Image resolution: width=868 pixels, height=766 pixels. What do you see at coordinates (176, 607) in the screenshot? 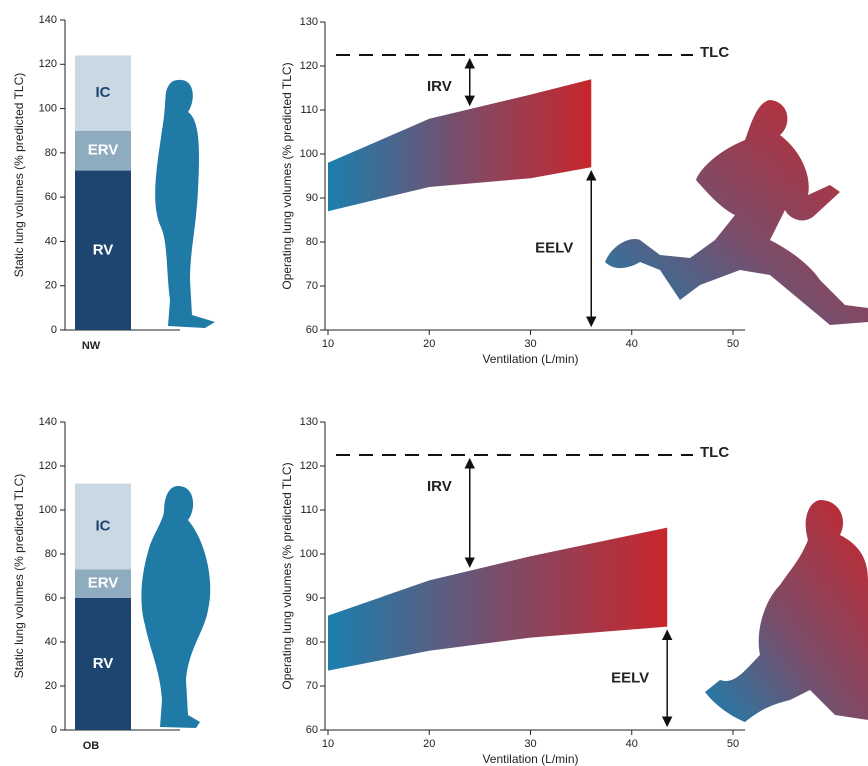
I see `obese-silhouette` at bounding box center [176, 607].